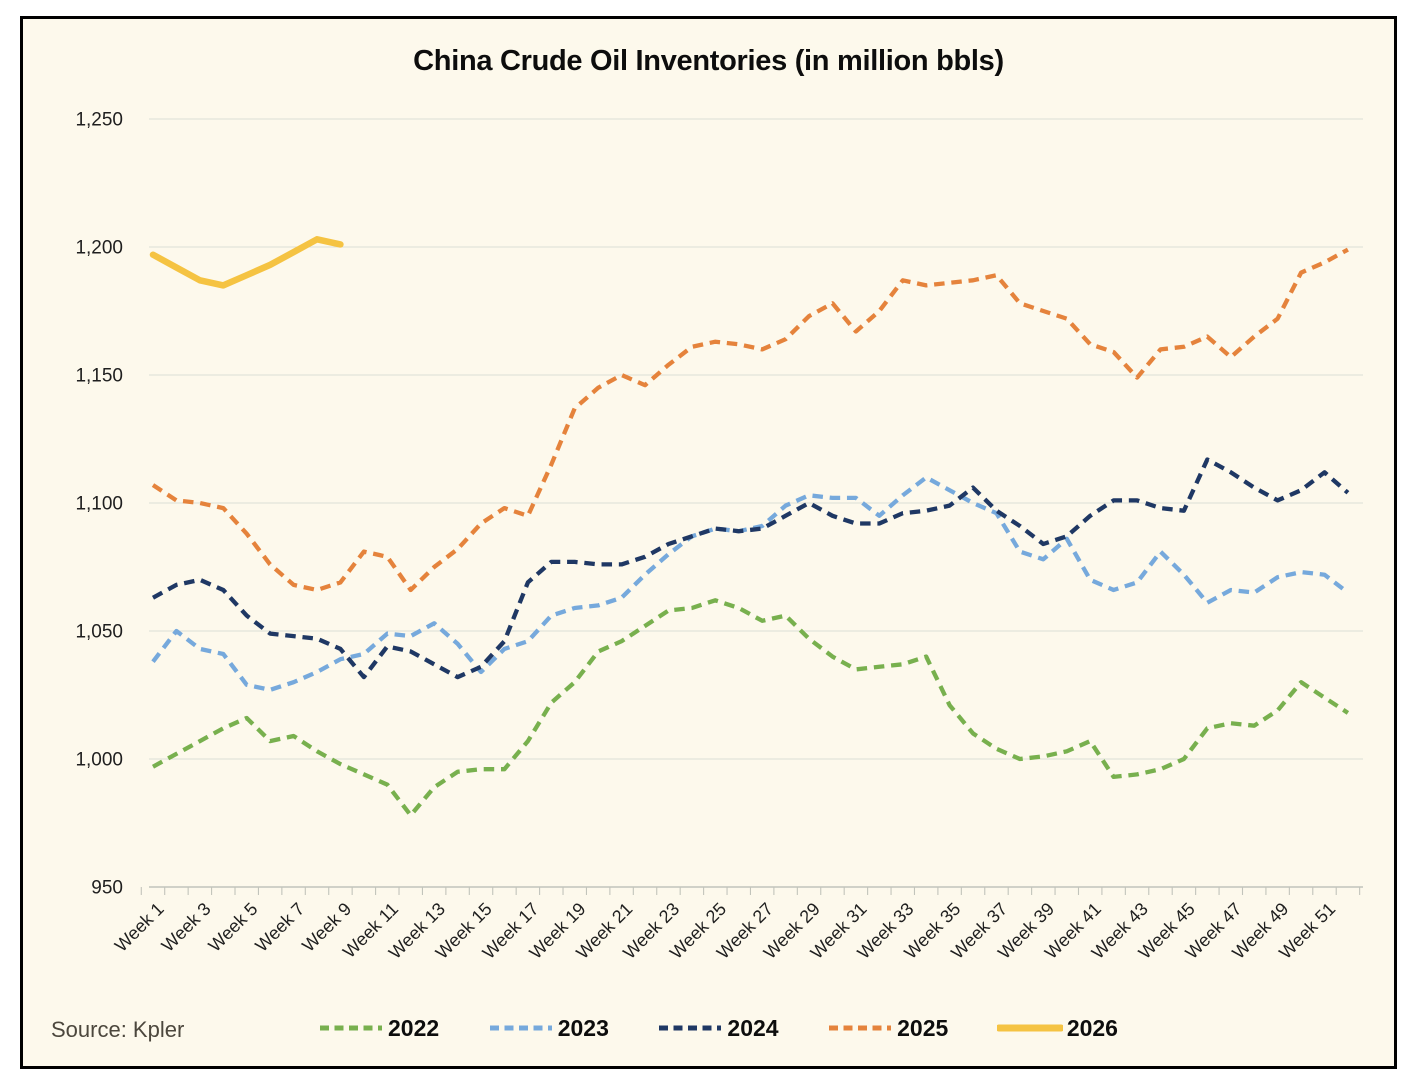  What do you see at coordinates (99, 120) in the screenshot?
I see `y-axis-tick-label: 1,250` at bounding box center [99, 120].